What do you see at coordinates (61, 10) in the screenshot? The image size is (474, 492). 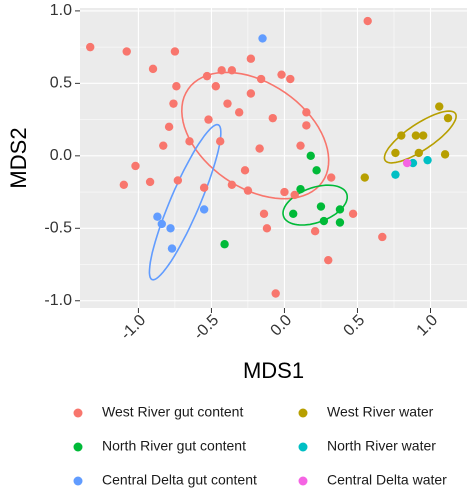 I see `y-tick-label: 1.0` at bounding box center [61, 10].